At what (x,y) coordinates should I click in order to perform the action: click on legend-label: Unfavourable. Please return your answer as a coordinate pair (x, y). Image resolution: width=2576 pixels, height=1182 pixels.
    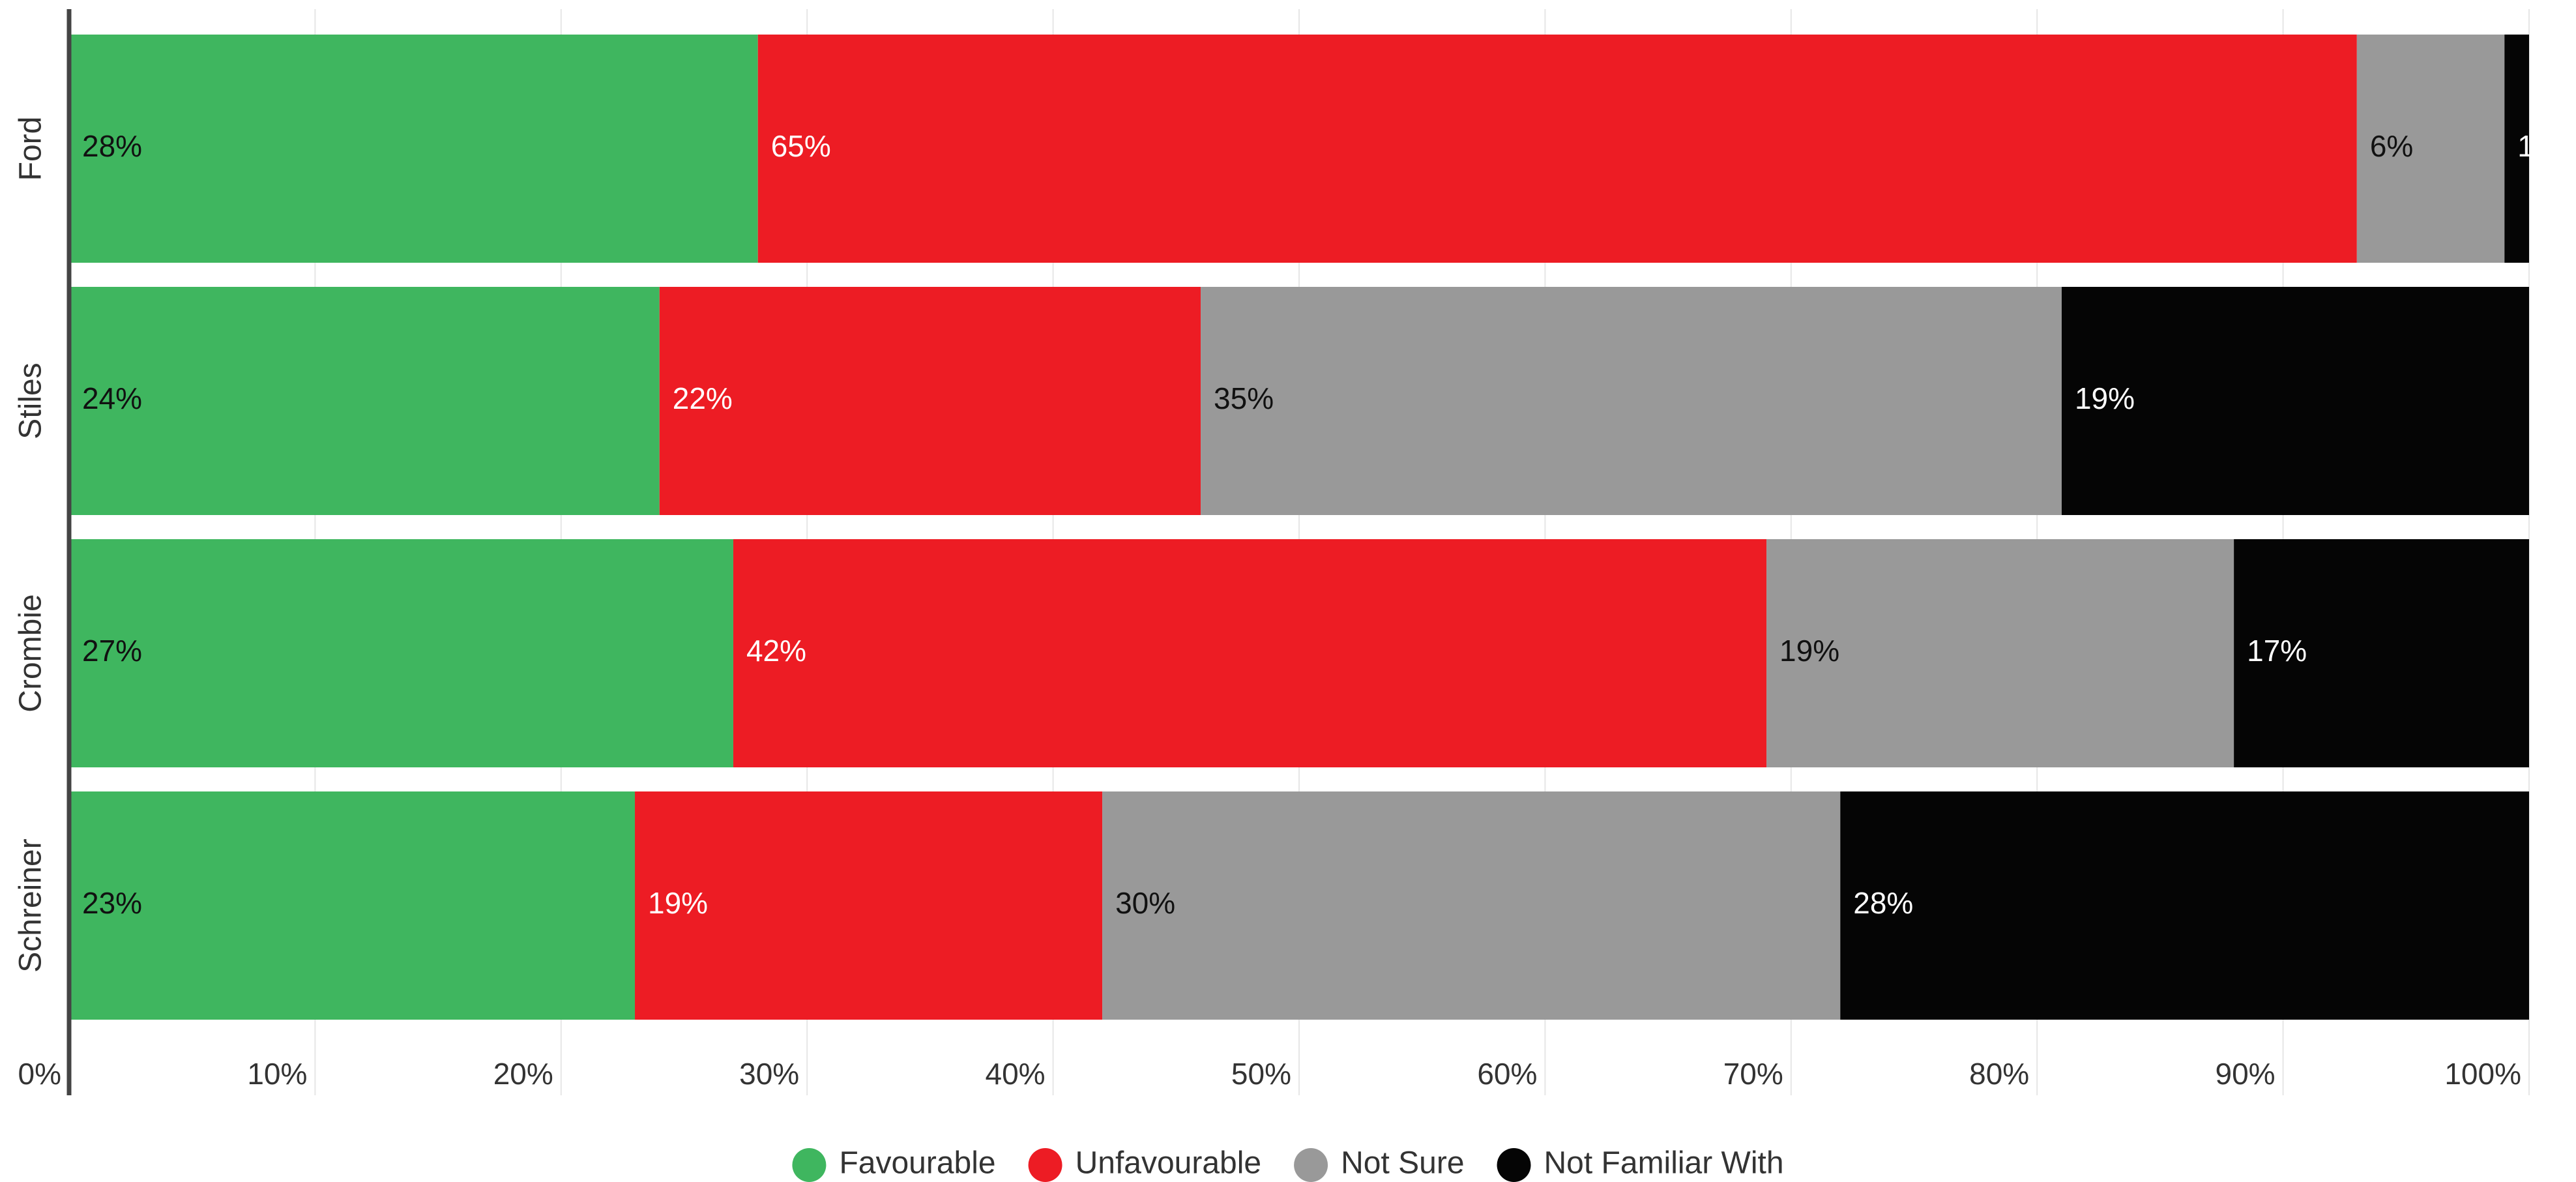
    Looking at the image, I should click on (1169, 1163).